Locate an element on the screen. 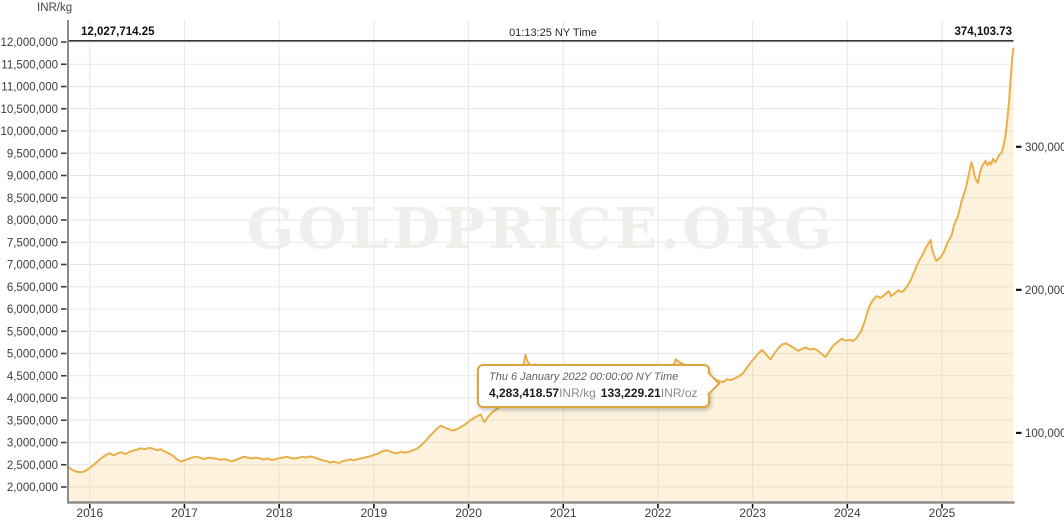  y-left-tick-label: 11,500,000 is located at coordinates (29, 65).